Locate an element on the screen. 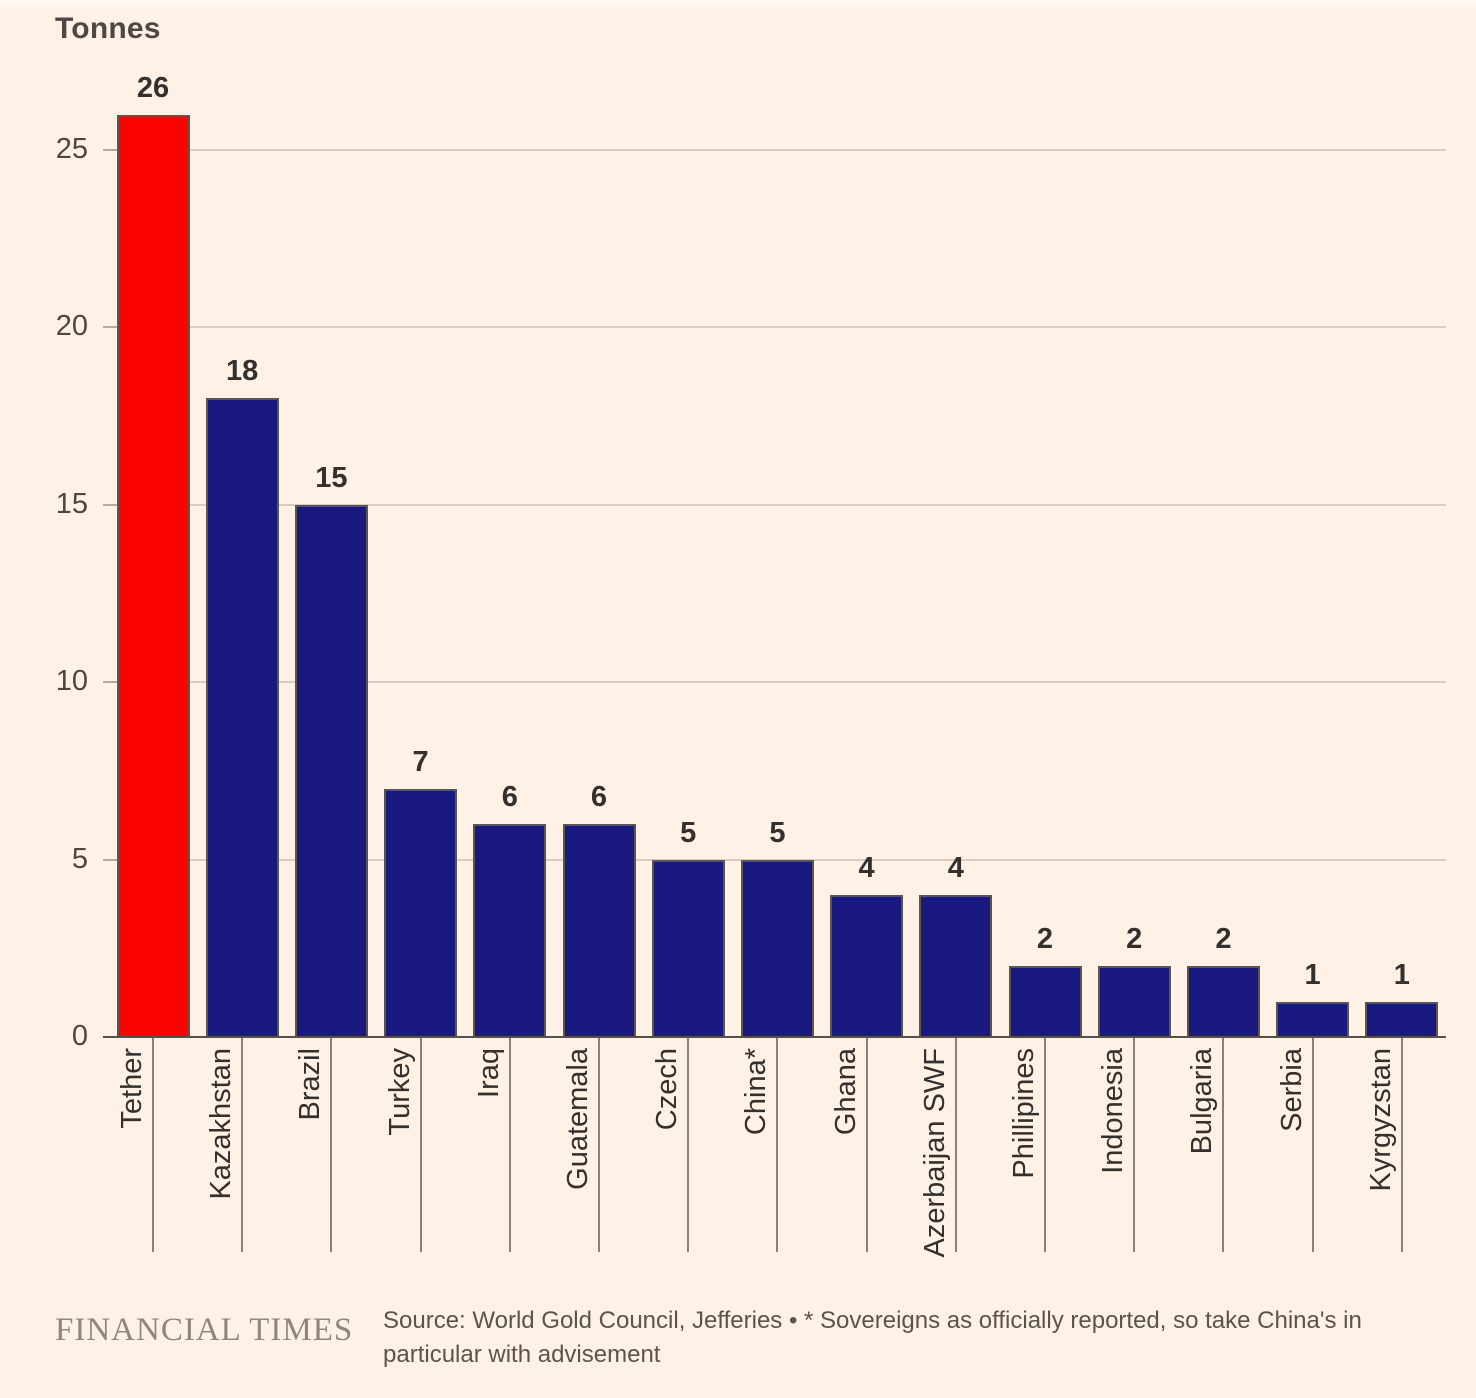  category-label: China* is located at coordinates (756, 1092).